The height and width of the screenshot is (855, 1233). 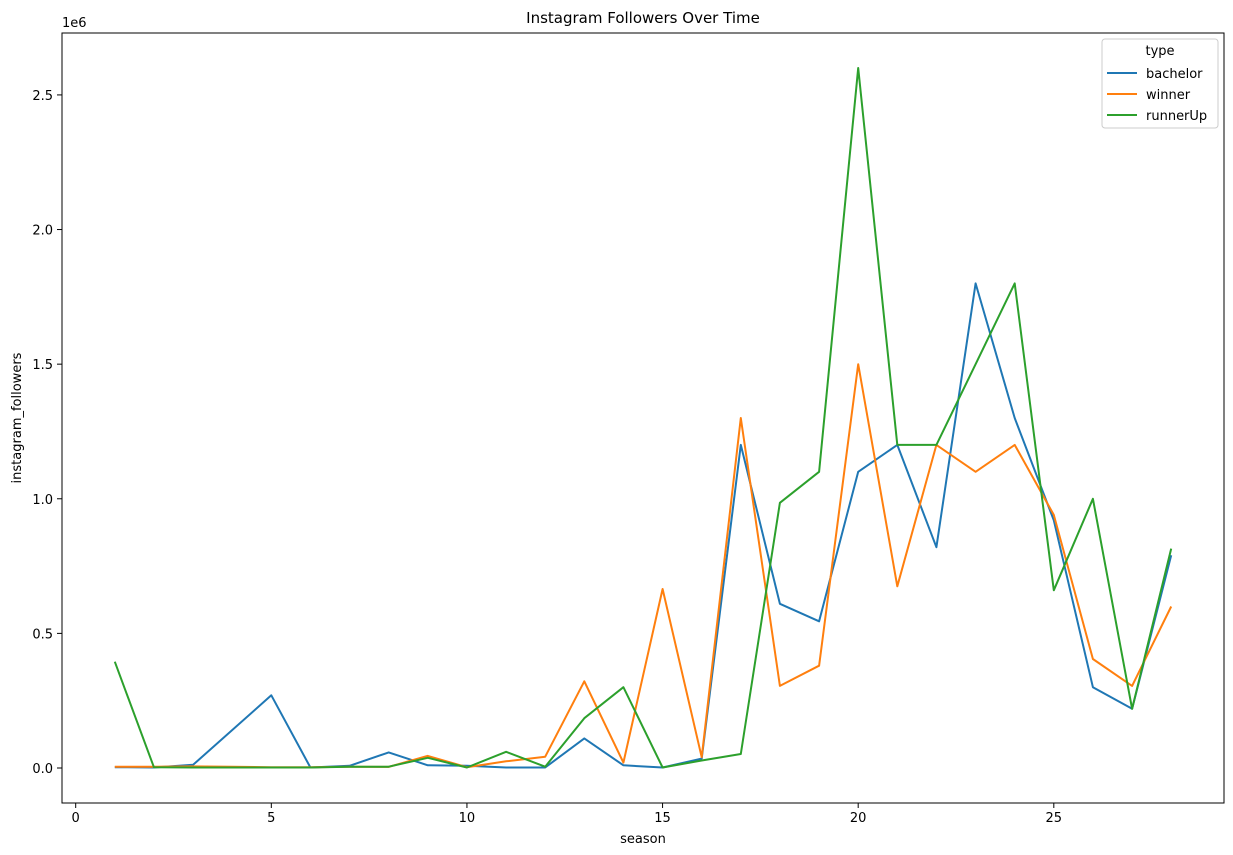 I want to click on legend: type bachelor winner runnerUp, so click(x=1160, y=83).